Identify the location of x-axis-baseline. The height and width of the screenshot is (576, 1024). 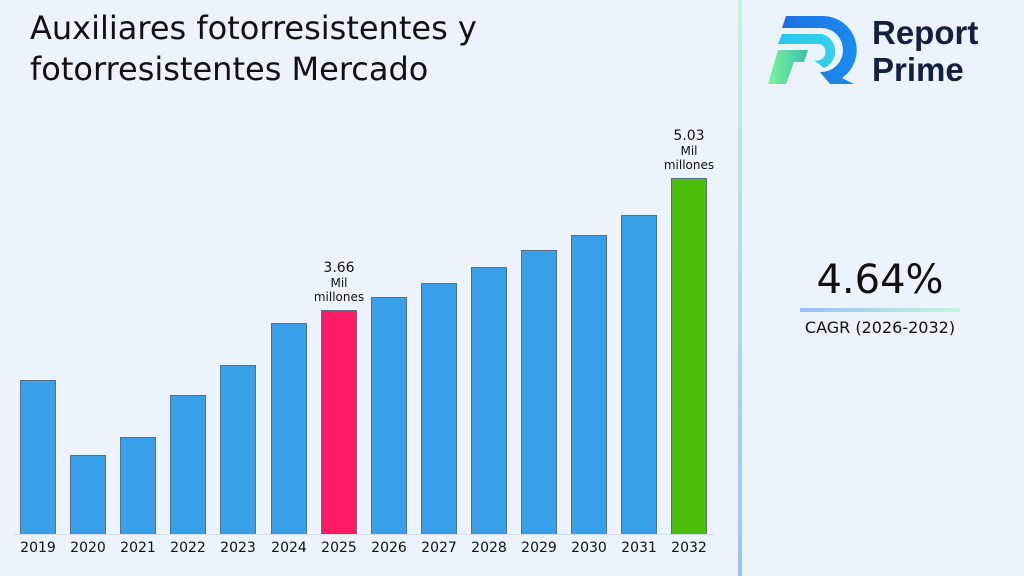
(364, 534).